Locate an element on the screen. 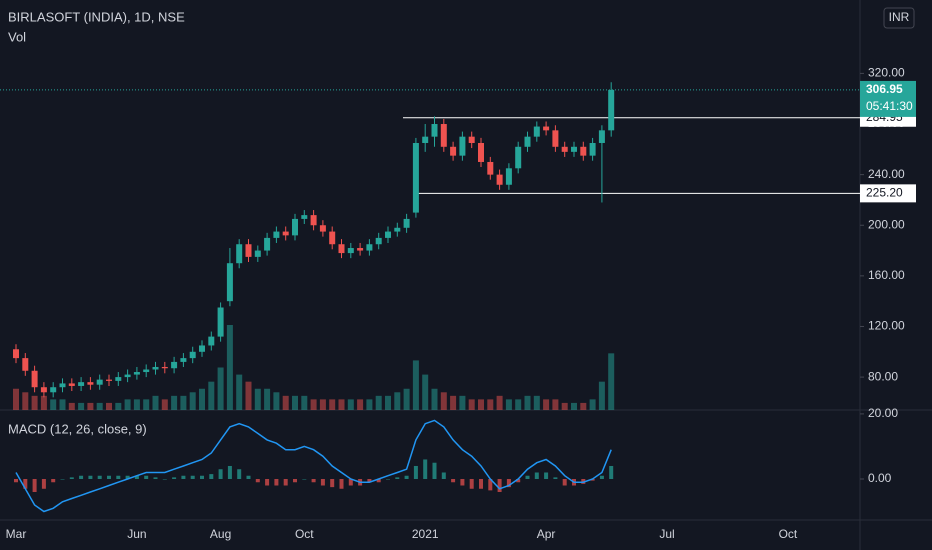 The height and width of the screenshot is (550, 932). x-tick-label: Mar is located at coordinates (16, 534).